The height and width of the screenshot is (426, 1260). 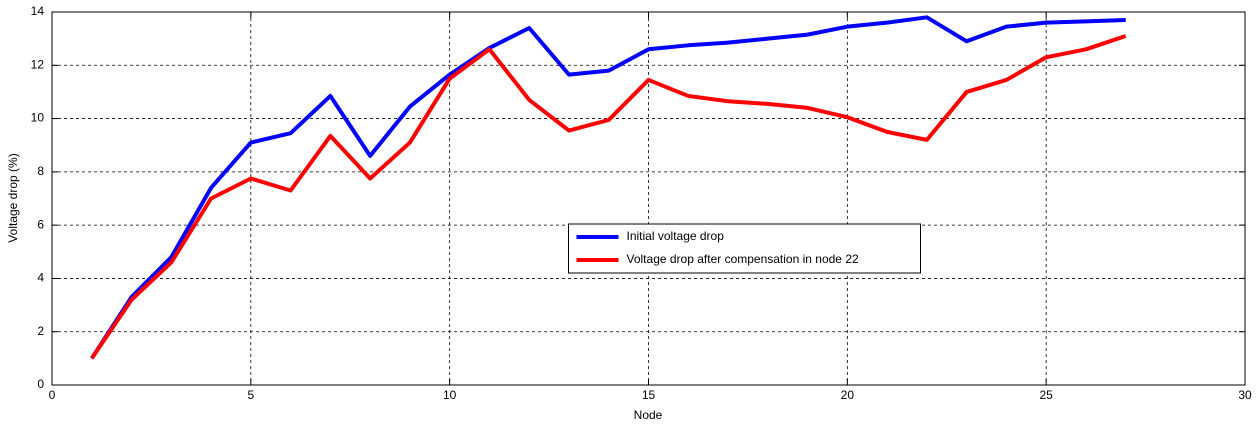 I want to click on x-tick-label: 30, so click(x=1245, y=395).